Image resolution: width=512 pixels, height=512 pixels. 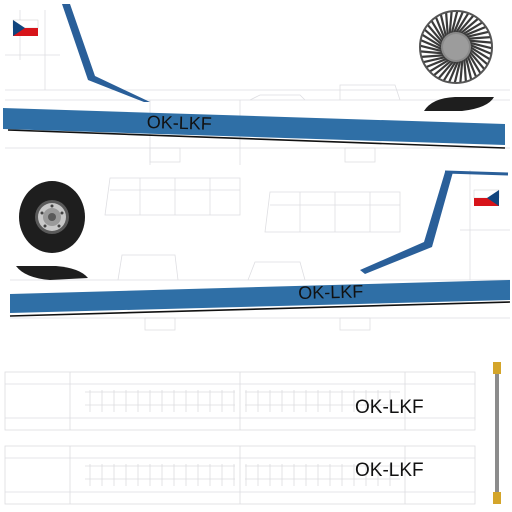 What do you see at coordinates (52, 217) in the screenshot?
I see `landing-wheel-icon` at bounding box center [52, 217].